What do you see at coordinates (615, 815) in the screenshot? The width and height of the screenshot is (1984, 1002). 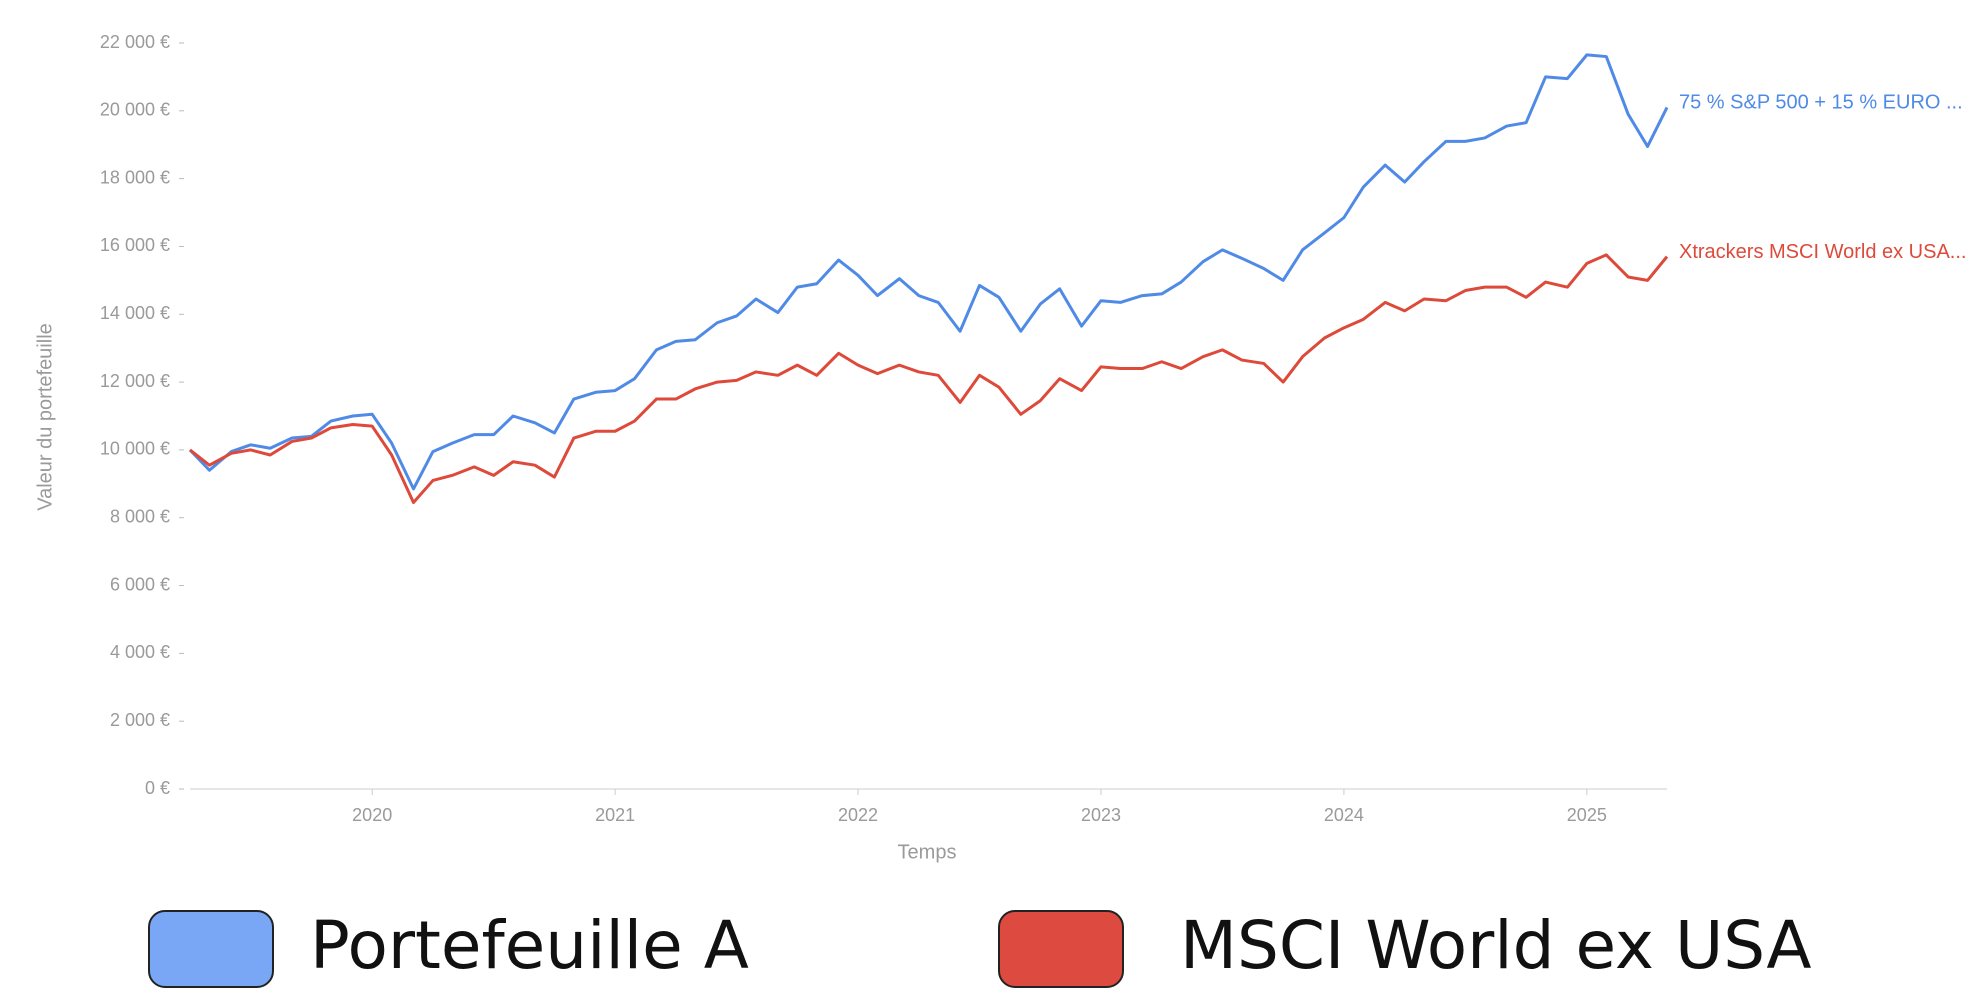 I see `x-tick-label: 2021` at bounding box center [615, 815].